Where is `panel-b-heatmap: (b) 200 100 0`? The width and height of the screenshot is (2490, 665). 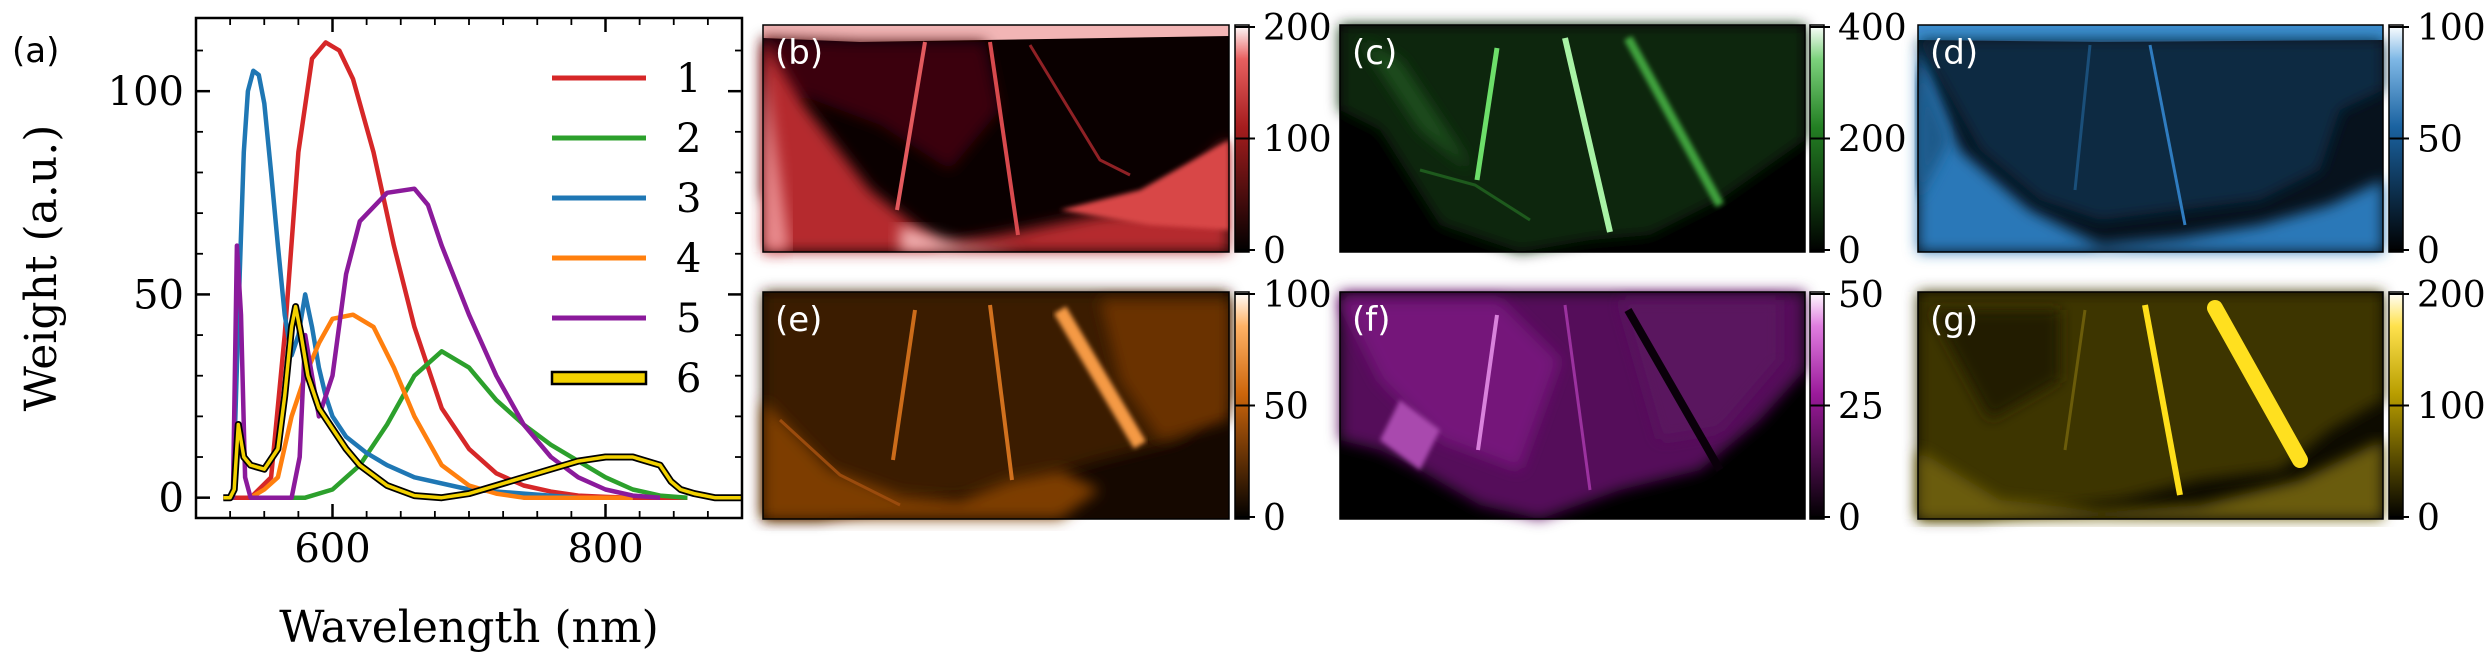 panel-b-heatmap: (b) 200 100 0 is located at coordinates (1047, 140).